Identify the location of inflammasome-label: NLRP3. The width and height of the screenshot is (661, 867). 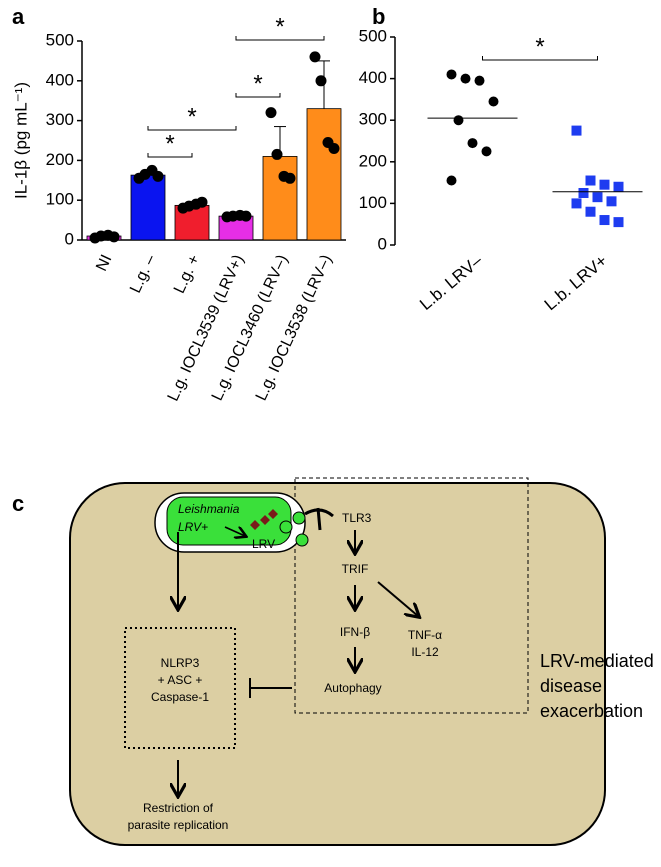
(180, 663).